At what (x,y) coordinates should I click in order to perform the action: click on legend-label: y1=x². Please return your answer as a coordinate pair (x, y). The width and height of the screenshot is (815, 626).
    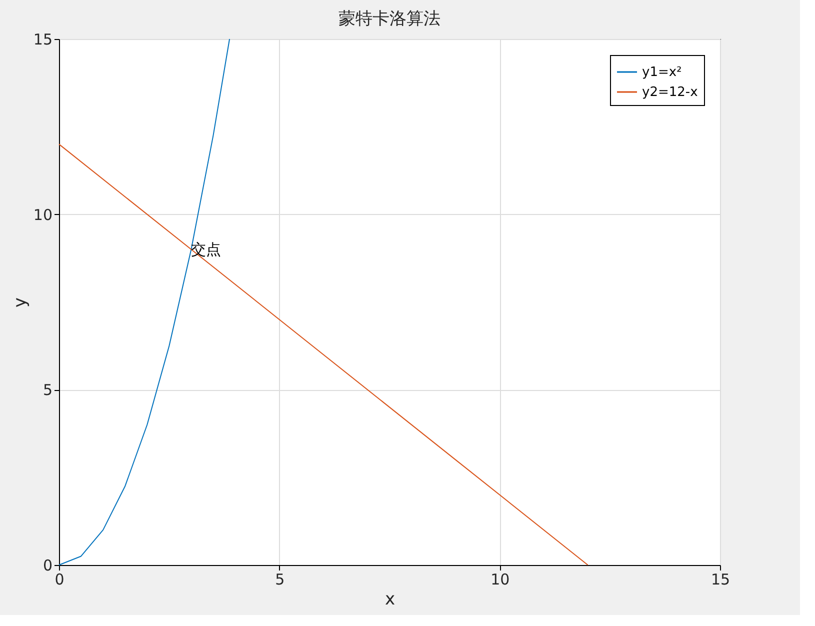
    Looking at the image, I should click on (662, 72).